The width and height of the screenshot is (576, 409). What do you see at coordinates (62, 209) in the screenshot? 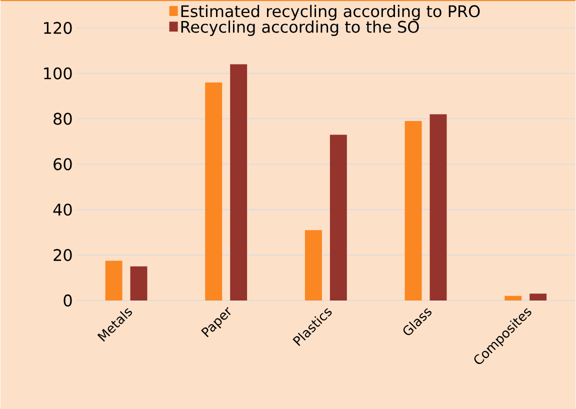
I see `y-tick-label: 40` at bounding box center [62, 209].